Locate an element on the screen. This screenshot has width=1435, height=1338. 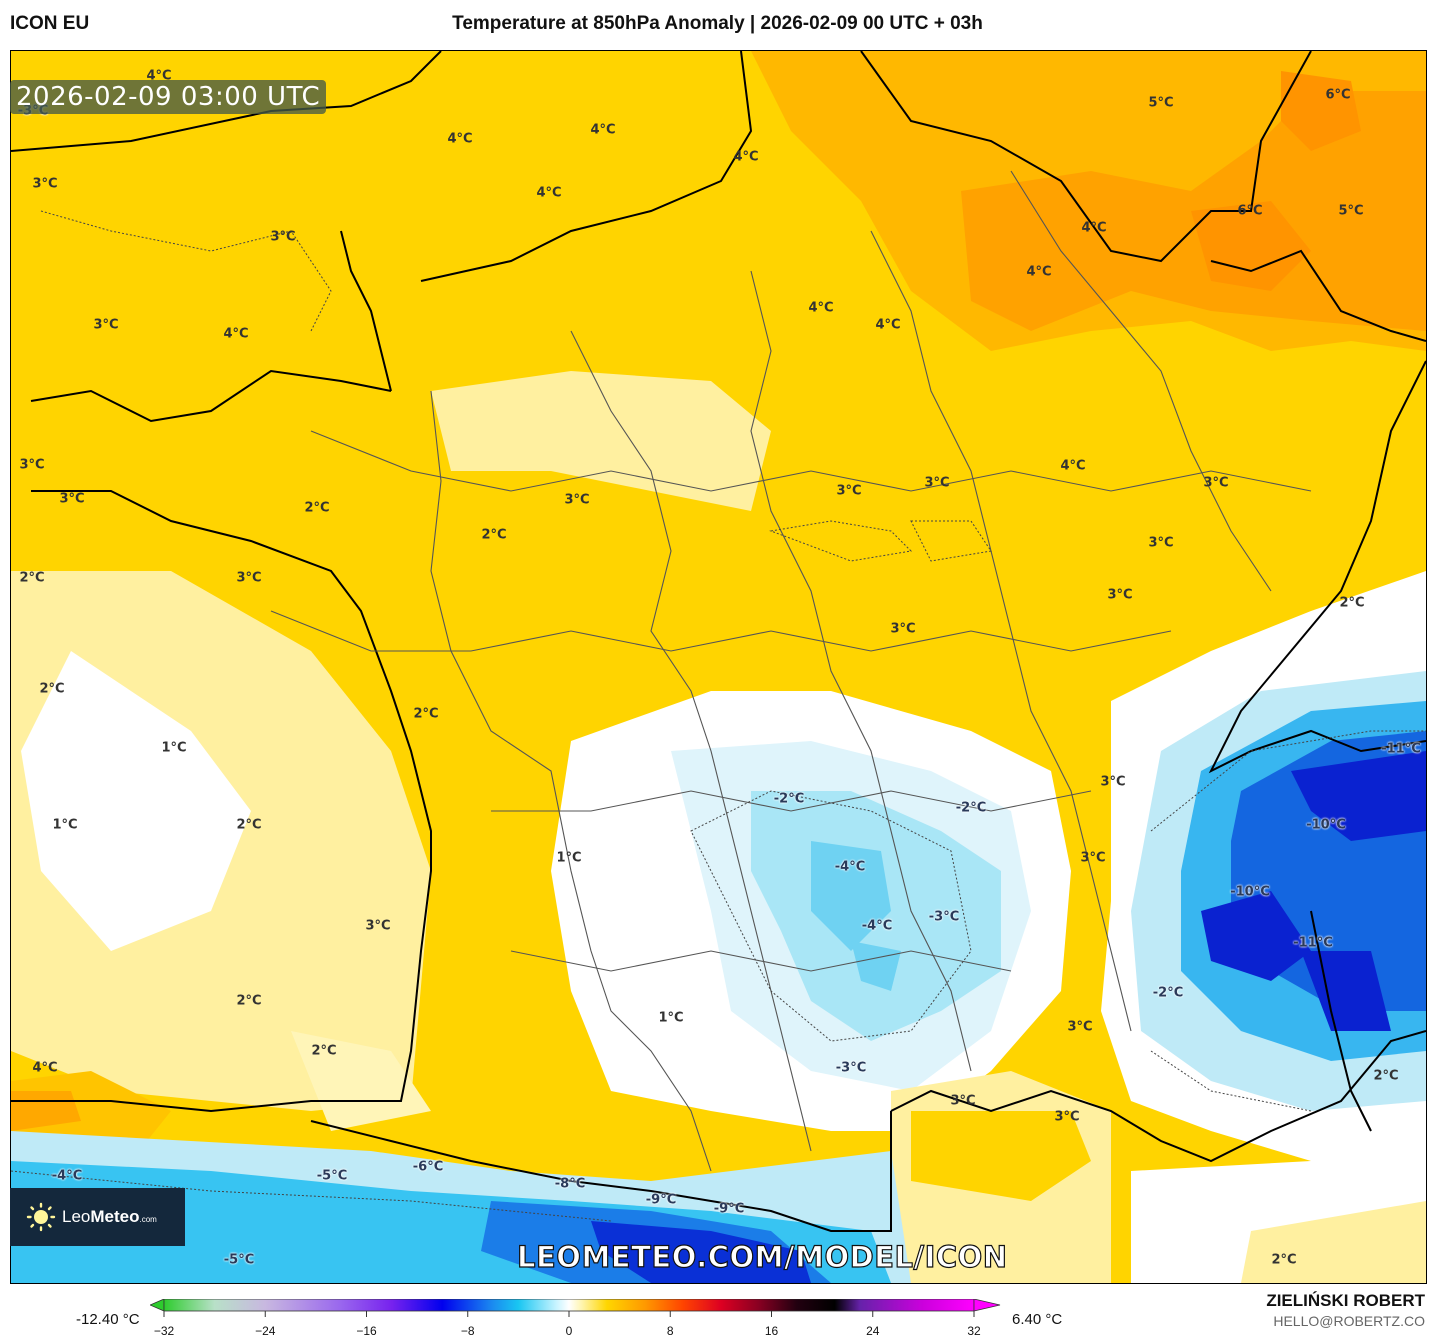
model-name: ICON EU is located at coordinates (50, 23).